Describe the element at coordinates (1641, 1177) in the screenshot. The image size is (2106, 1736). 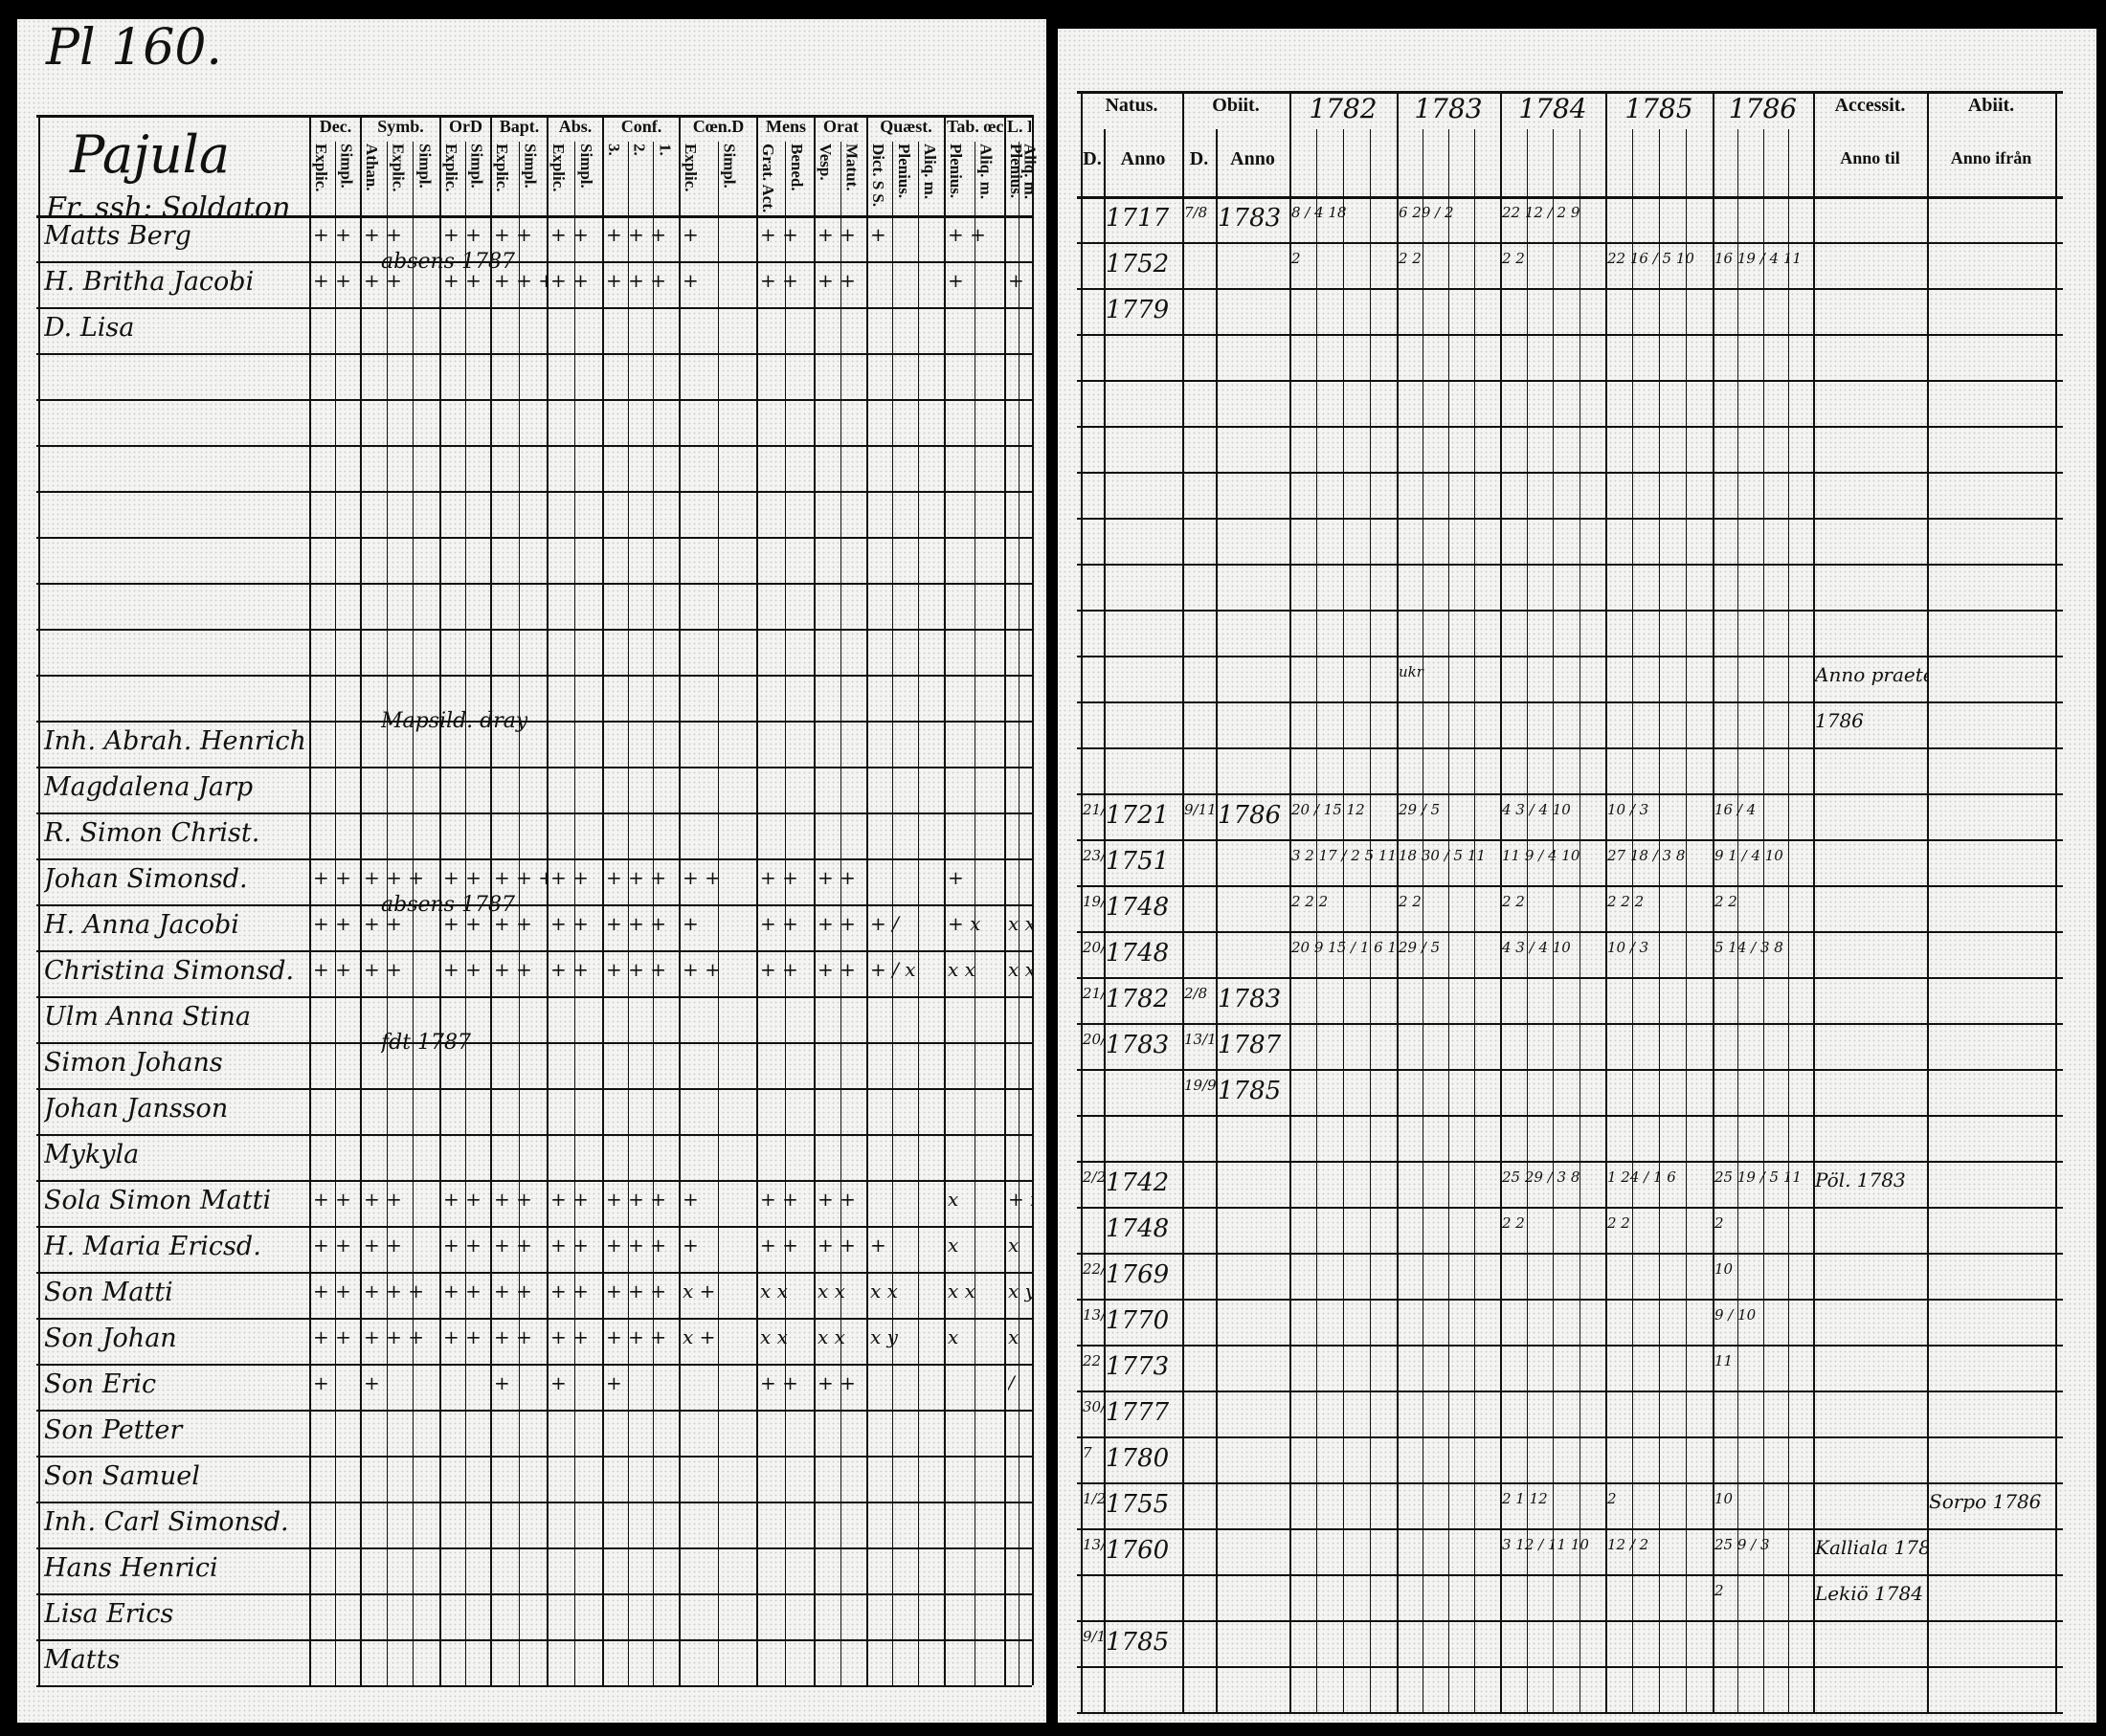
I see `year-entry: 1 24 / 1 6` at that location.